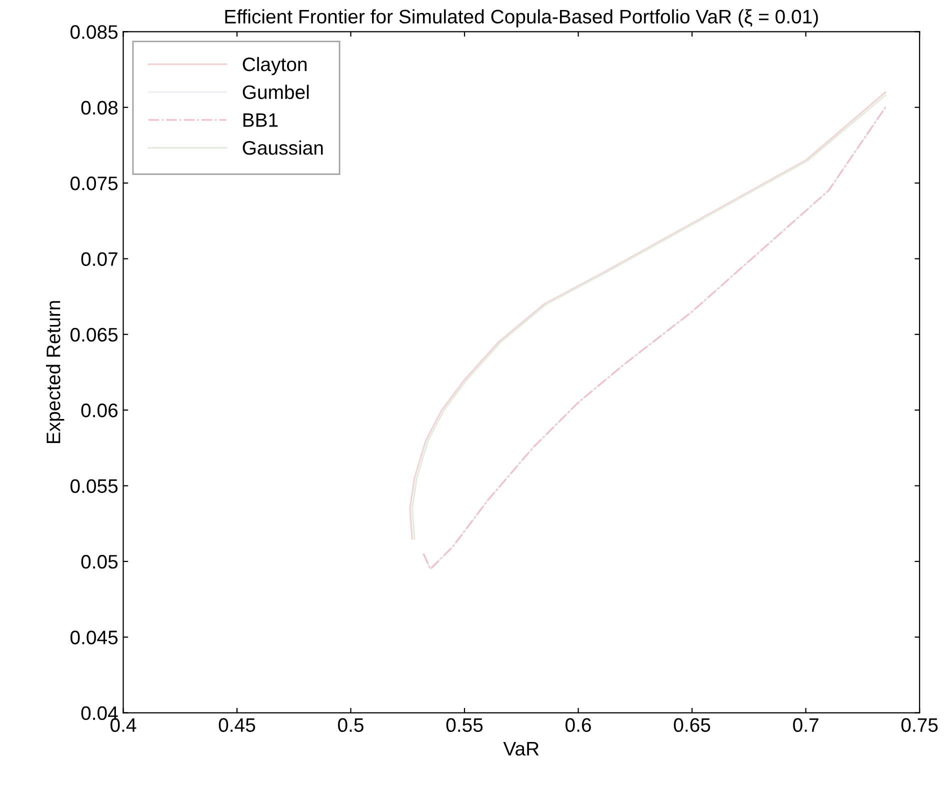 This screenshot has width=948, height=792. What do you see at coordinates (99, 411) in the screenshot?
I see `y-tick-label: 0.06` at bounding box center [99, 411].